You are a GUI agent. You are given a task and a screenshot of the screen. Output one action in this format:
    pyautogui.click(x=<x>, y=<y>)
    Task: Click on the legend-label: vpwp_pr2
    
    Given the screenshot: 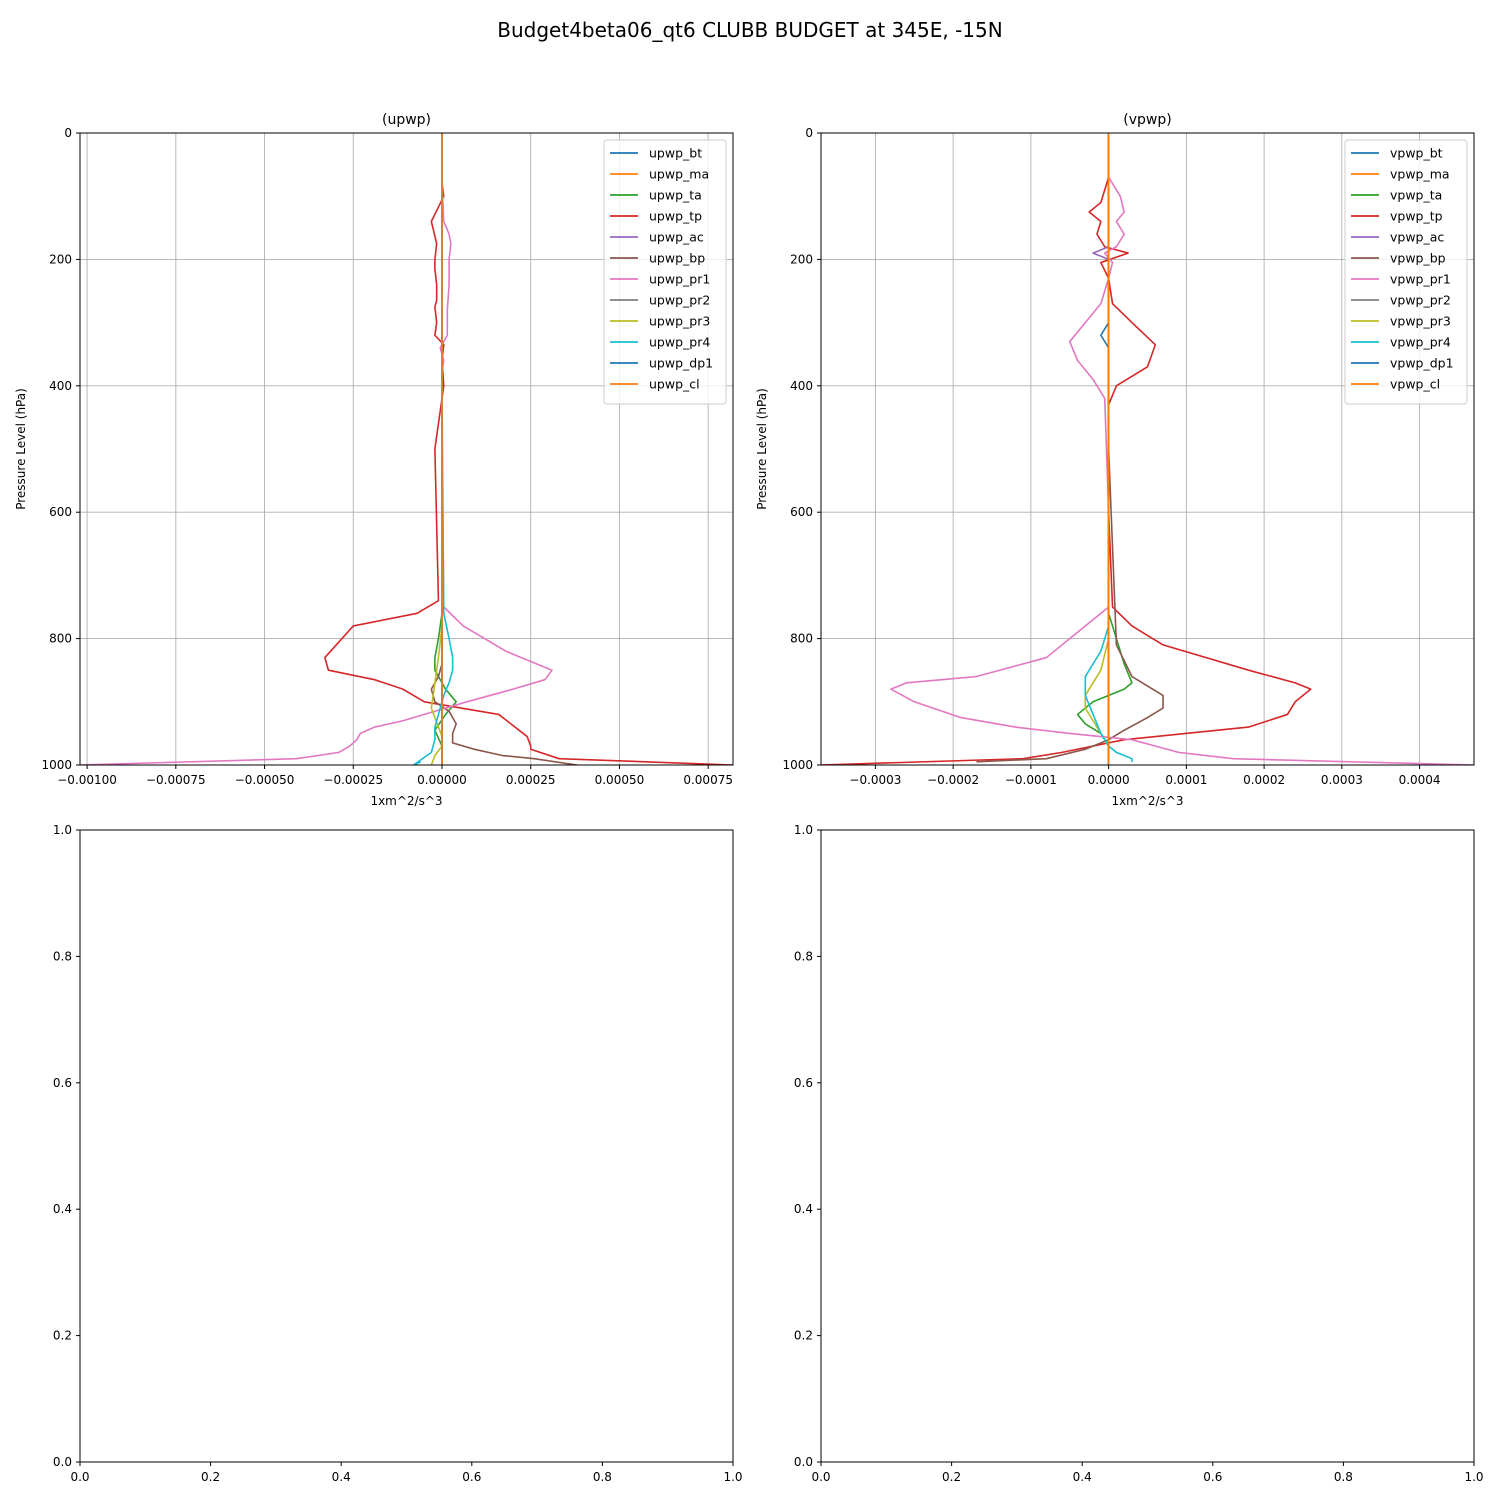 What is the action you would take?
    pyautogui.click(x=1420, y=300)
    